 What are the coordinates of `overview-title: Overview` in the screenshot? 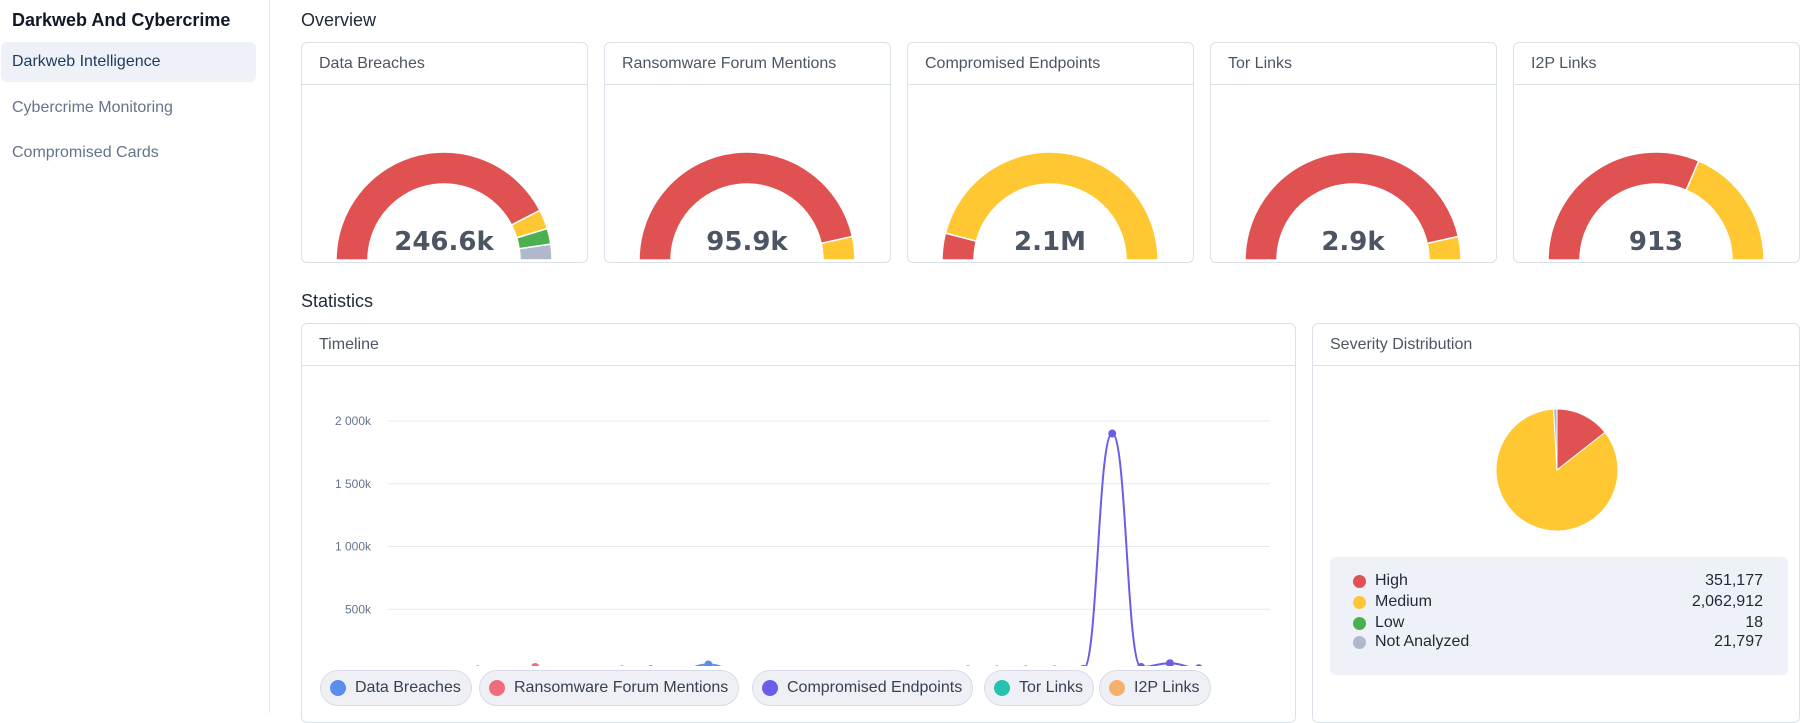 It's located at (338, 20).